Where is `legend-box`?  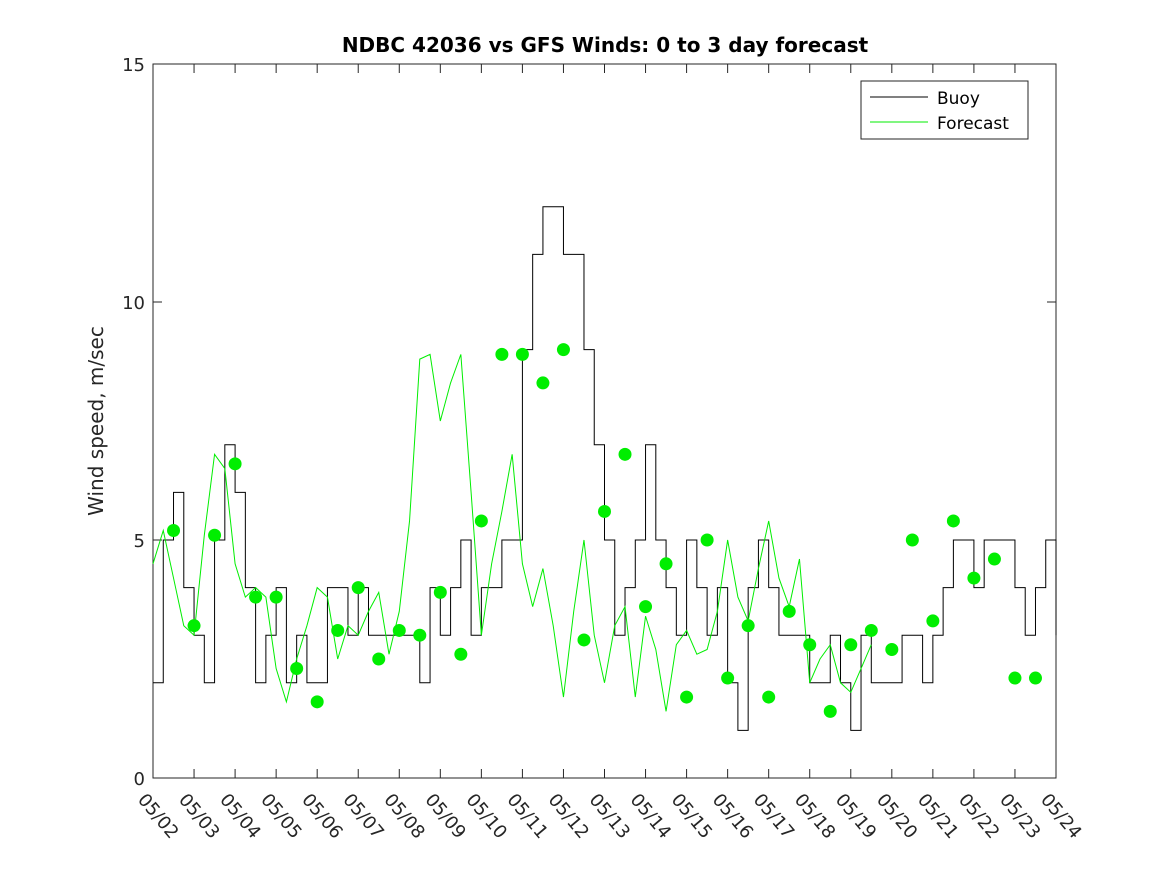 legend-box is located at coordinates (944, 110).